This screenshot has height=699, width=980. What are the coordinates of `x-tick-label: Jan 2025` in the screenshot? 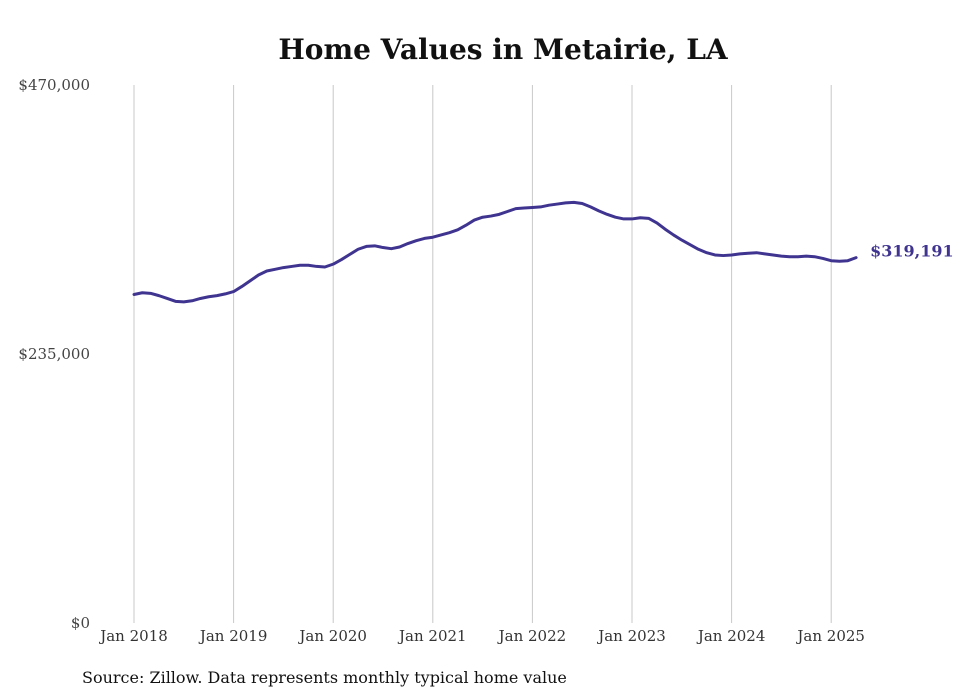 It's located at (830, 636).